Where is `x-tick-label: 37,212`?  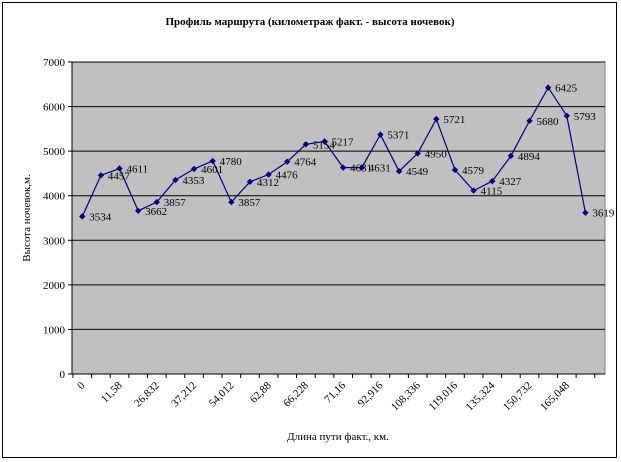
x-tick-label: 37,212 is located at coordinates (184, 395).